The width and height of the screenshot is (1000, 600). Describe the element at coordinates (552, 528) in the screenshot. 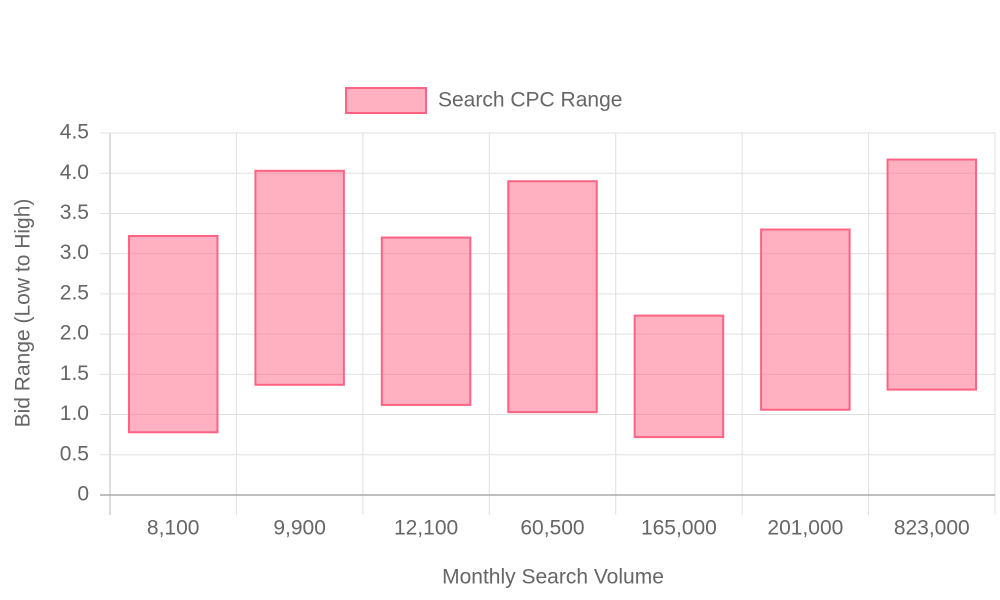

I see `x-tick-label: 60,500` at that location.